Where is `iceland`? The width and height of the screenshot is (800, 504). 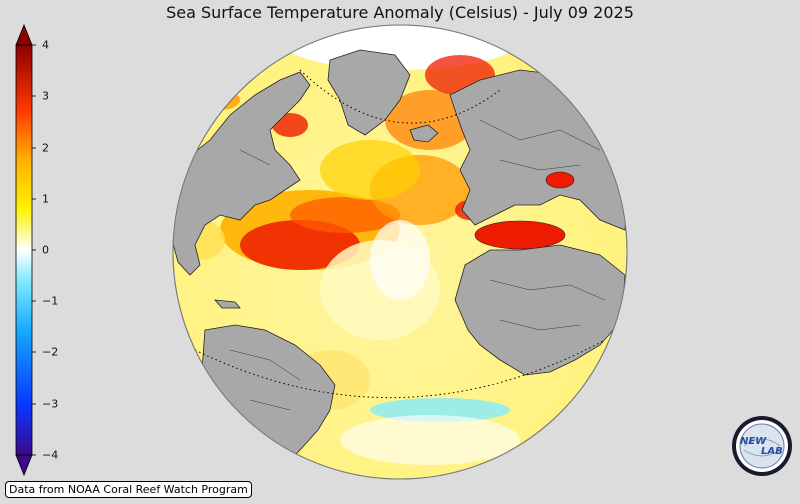 iceland is located at coordinates (424, 133).